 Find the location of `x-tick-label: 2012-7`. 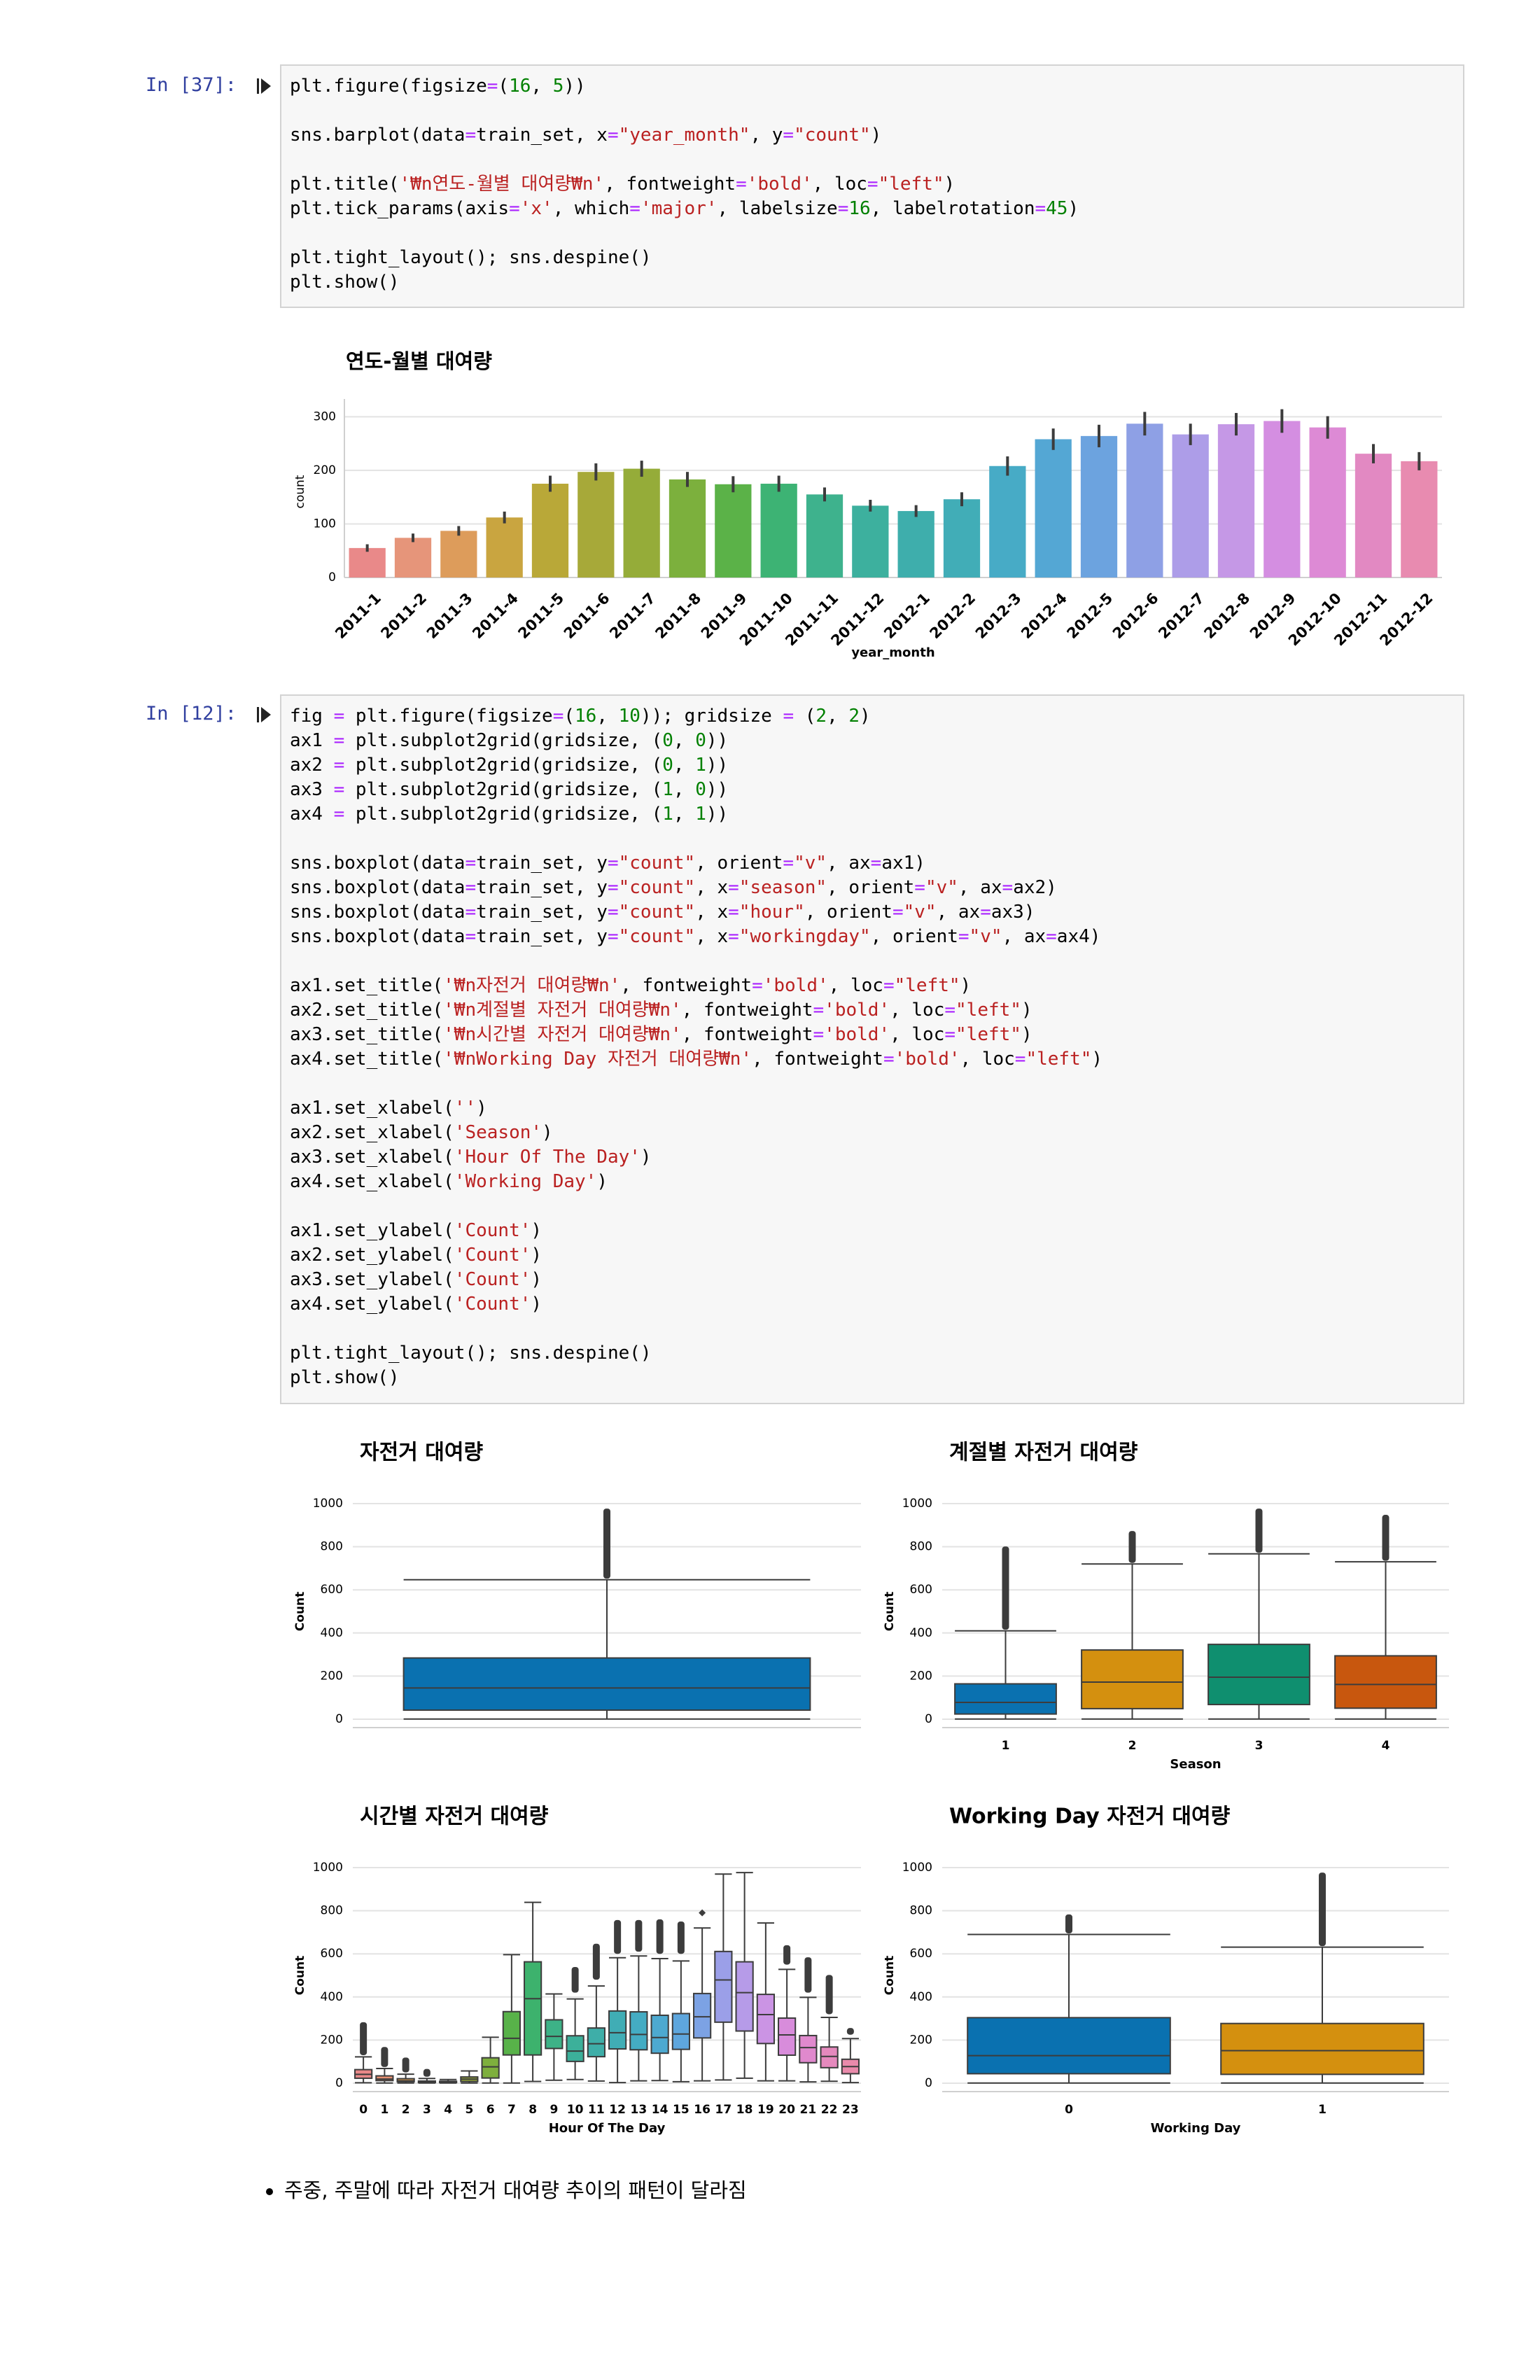

x-tick-label: 2012-7 is located at coordinates (1181, 615).